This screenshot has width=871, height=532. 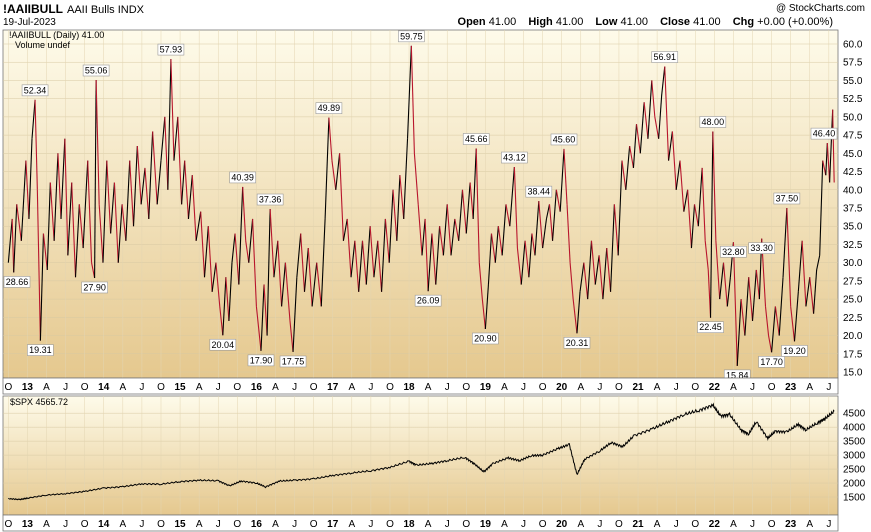 What do you see at coordinates (791, 524) in the screenshot?
I see `spx-x-tick: 23` at bounding box center [791, 524].